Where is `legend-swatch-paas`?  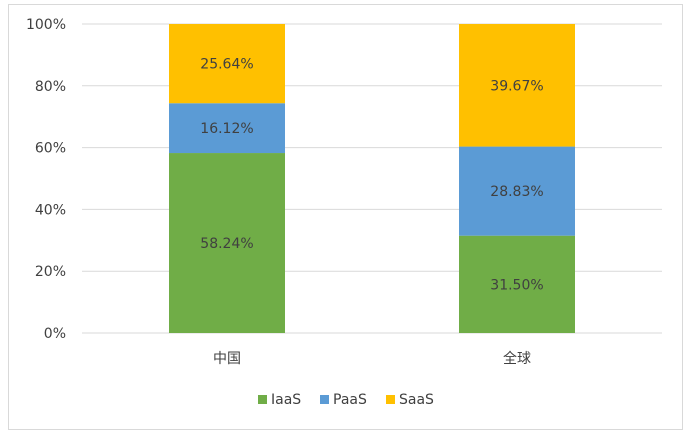
legend-swatch-paas is located at coordinates (324, 399).